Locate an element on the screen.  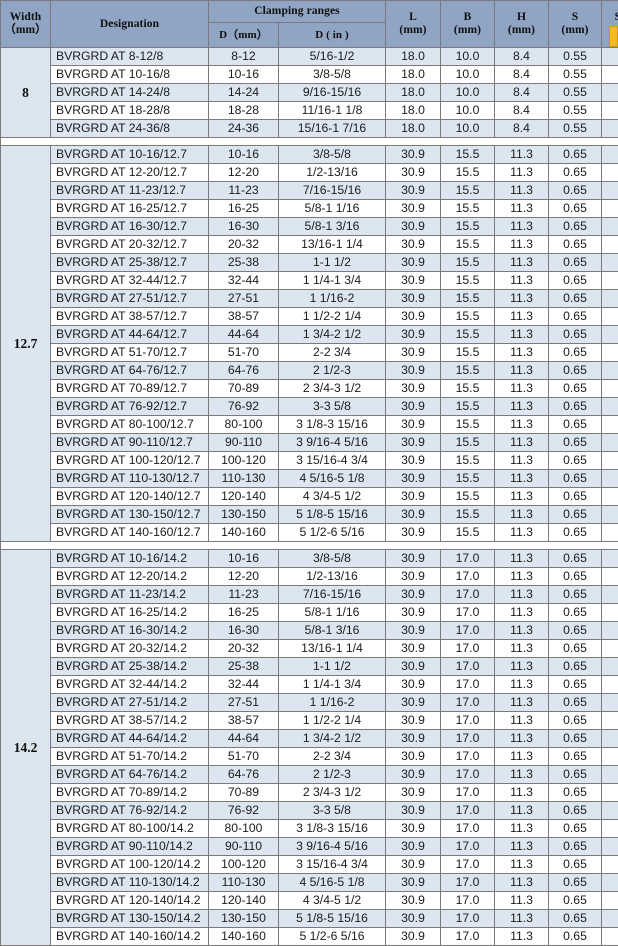
cell-designation: BVRGRD AT 51-70/12.7 is located at coordinates (130, 353).